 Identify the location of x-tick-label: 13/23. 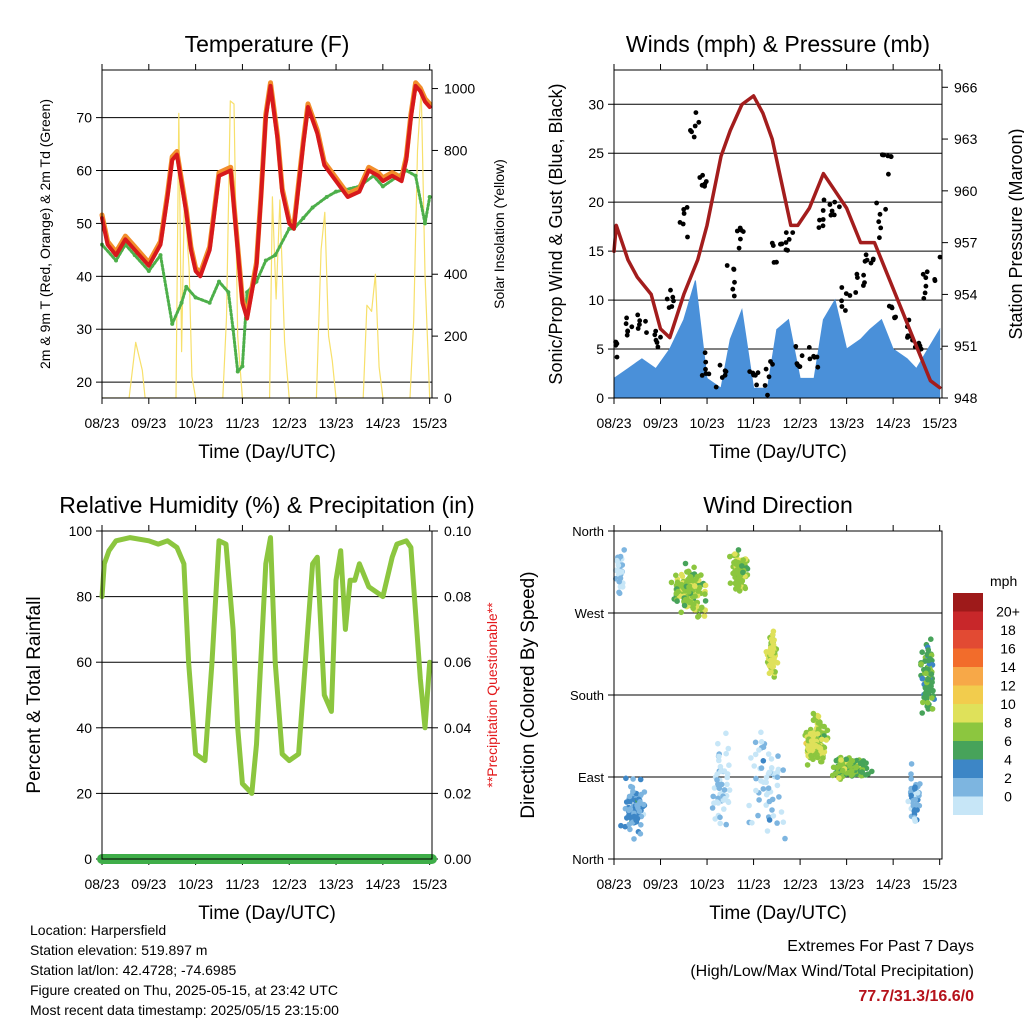
(846, 423).